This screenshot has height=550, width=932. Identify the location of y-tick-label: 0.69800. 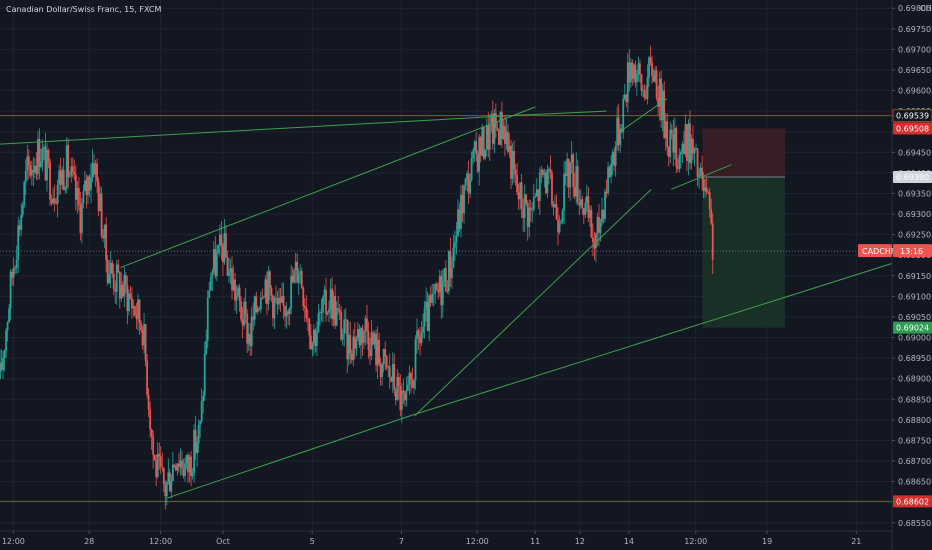
(914, 8).